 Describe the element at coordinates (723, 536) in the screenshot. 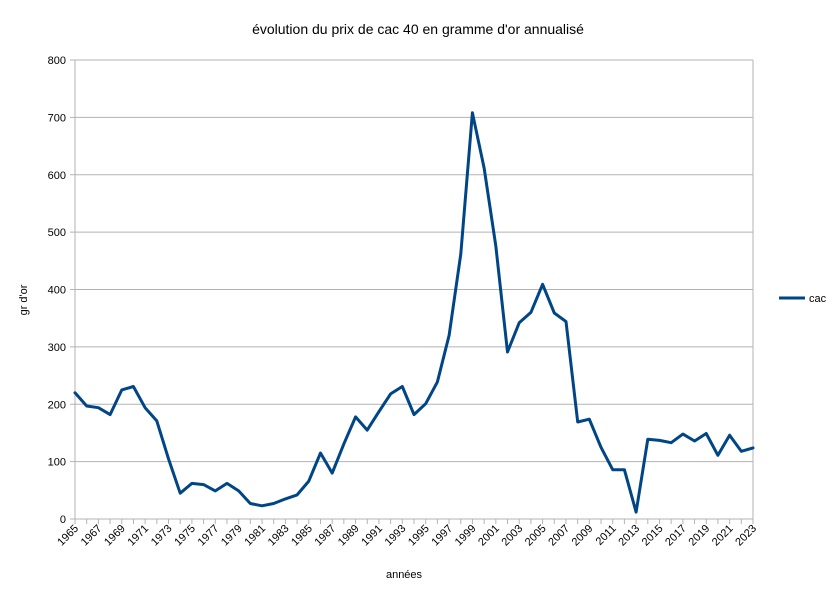

I see `x-tick-label: 2021` at that location.